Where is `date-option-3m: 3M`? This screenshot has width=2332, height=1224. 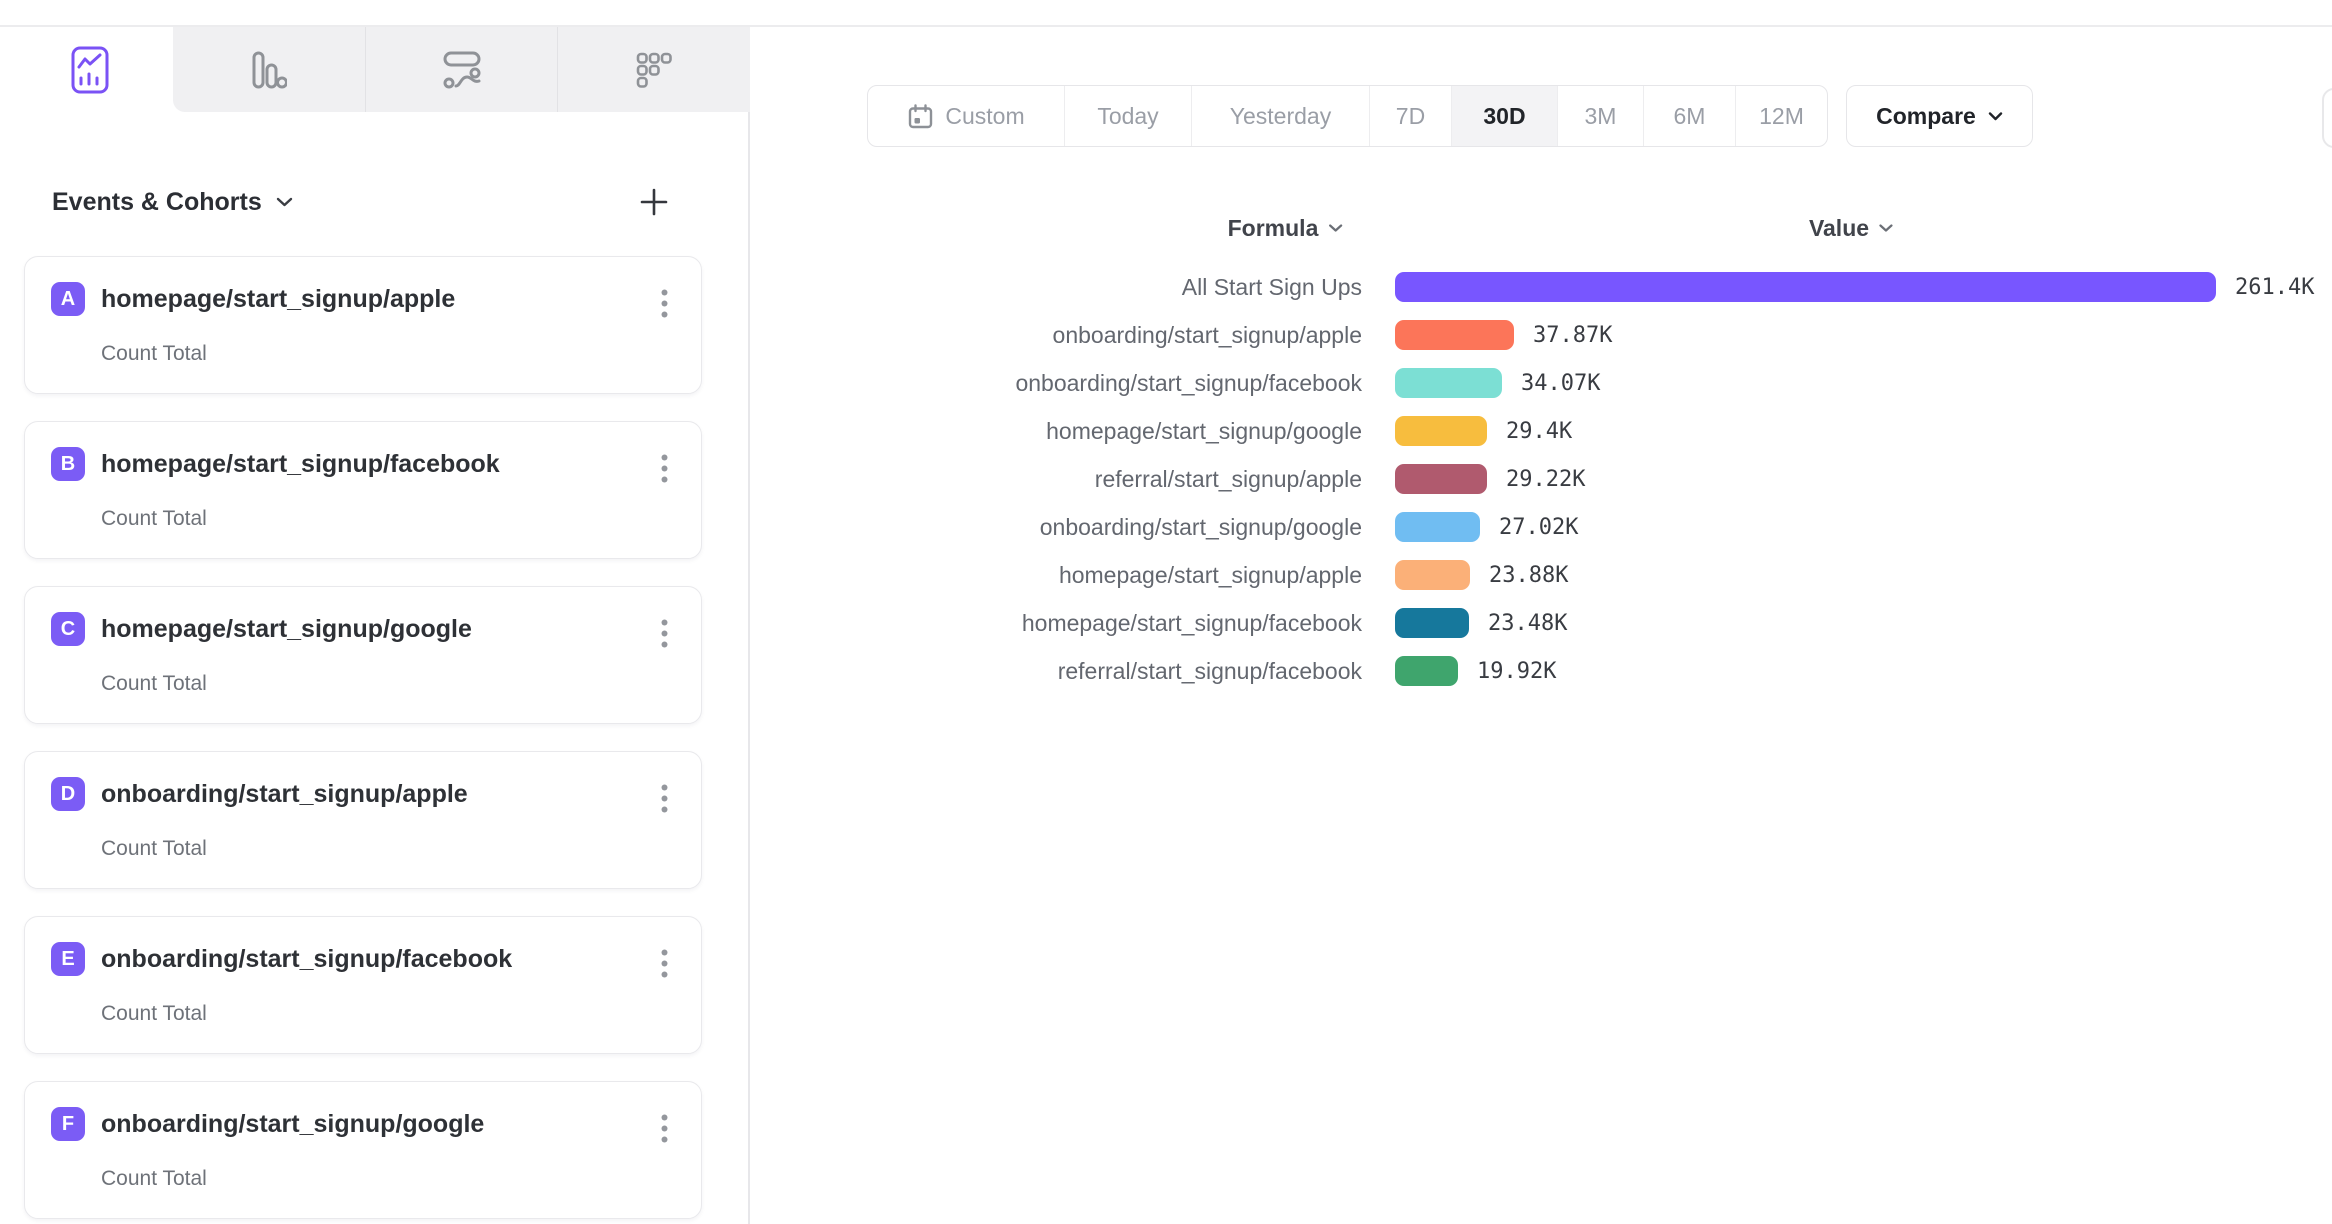
date-option-3m: 3M is located at coordinates (1600, 116).